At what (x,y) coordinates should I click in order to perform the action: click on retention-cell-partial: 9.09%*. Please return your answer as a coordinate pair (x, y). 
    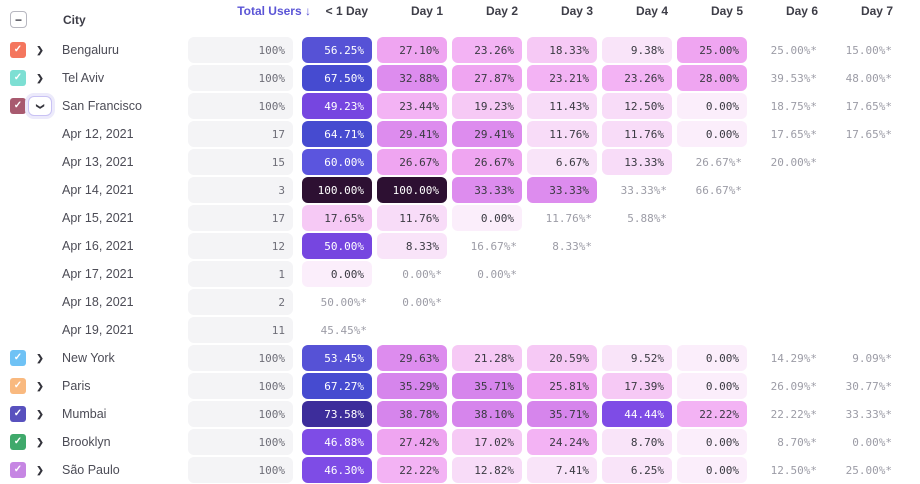
    Looking at the image, I should click on (872, 358).